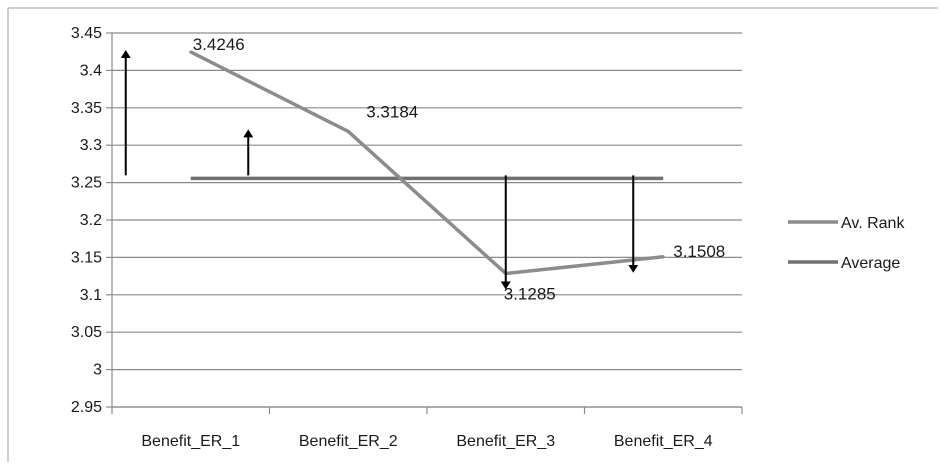 The width and height of the screenshot is (946, 473). I want to click on y-tick-label: 3.2, so click(91, 220).